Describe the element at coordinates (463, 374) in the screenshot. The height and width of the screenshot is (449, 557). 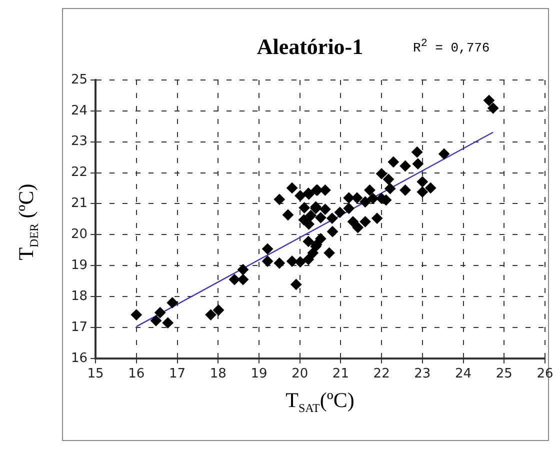
I see `x-tick-label: 24` at that location.